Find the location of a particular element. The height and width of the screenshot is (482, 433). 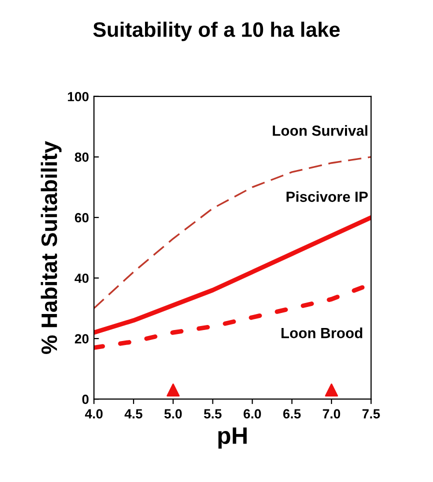

y-tick-label: 100 is located at coordinates (78, 97).